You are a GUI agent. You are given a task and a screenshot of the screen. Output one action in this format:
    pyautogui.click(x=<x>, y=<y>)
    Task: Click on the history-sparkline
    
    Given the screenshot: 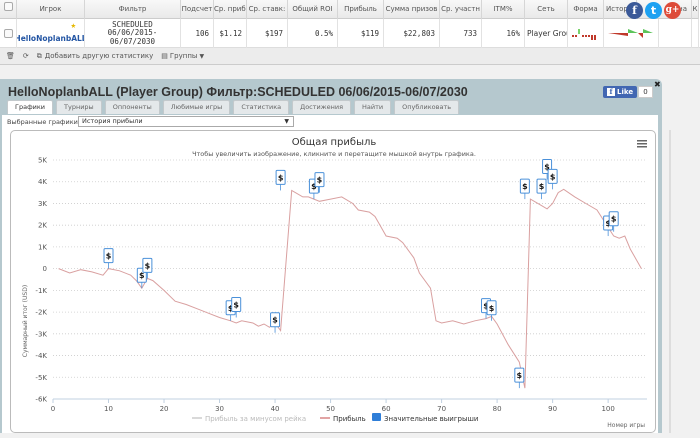 What is the action you would take?
    pyautogui.click(x=631, y=33)
    